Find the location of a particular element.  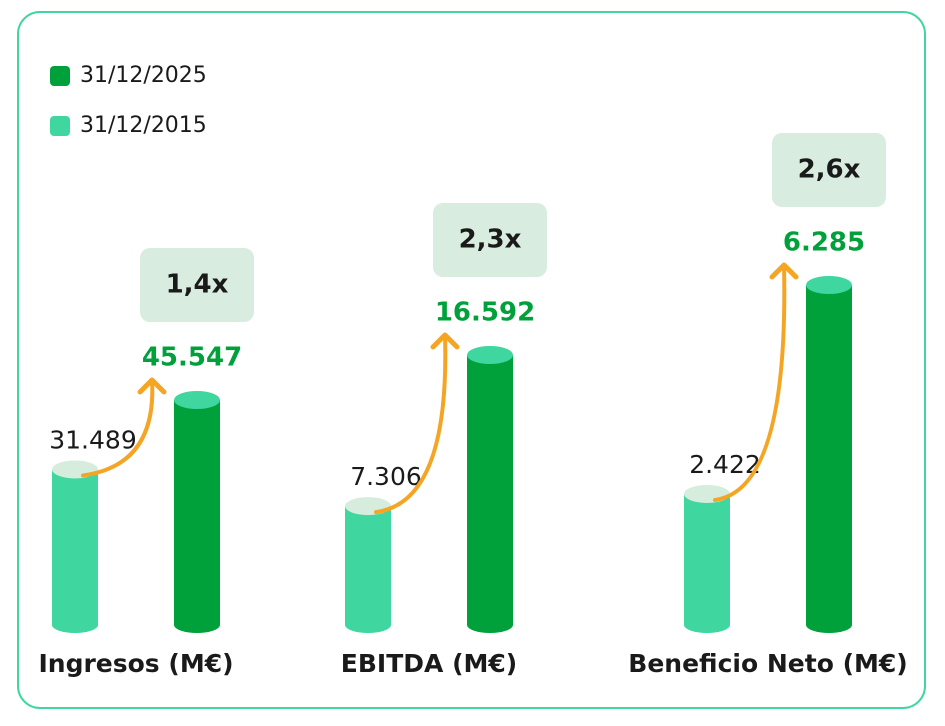

value-label: 31.489 is located at coordinates (92, 439).